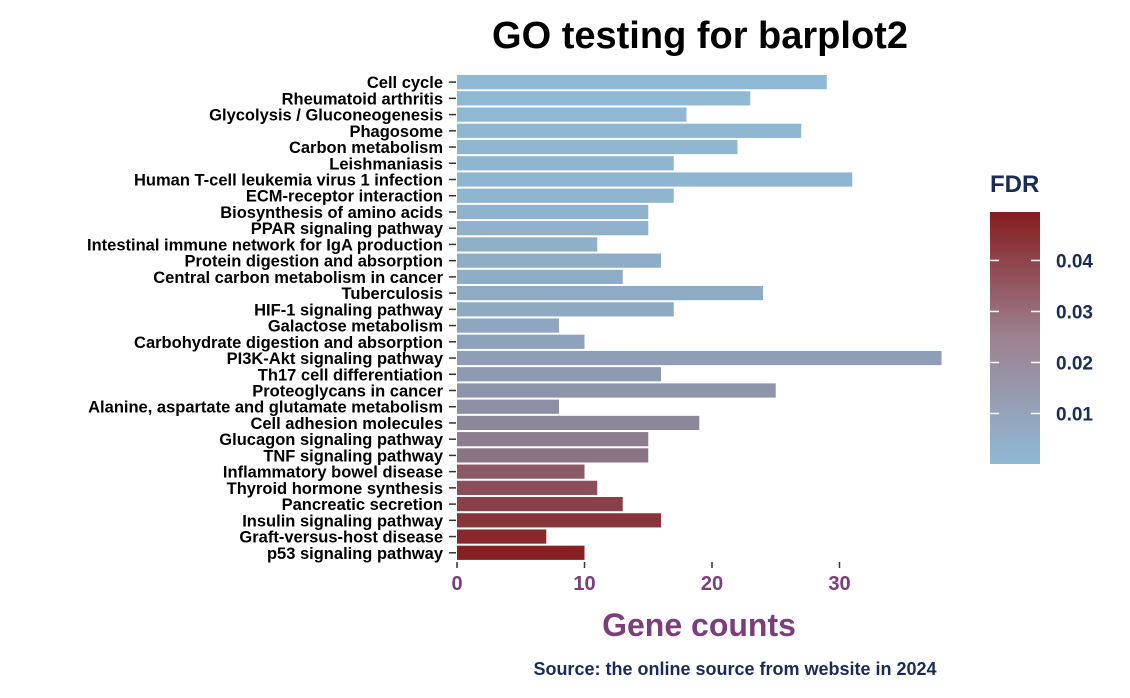 The height and width of the screenshot is (698, 1130). What do you see at coordinates (700, 36) in the screenshot?
I see `chart-title: GO testing for barplot2` at bounding box center [700, 36].